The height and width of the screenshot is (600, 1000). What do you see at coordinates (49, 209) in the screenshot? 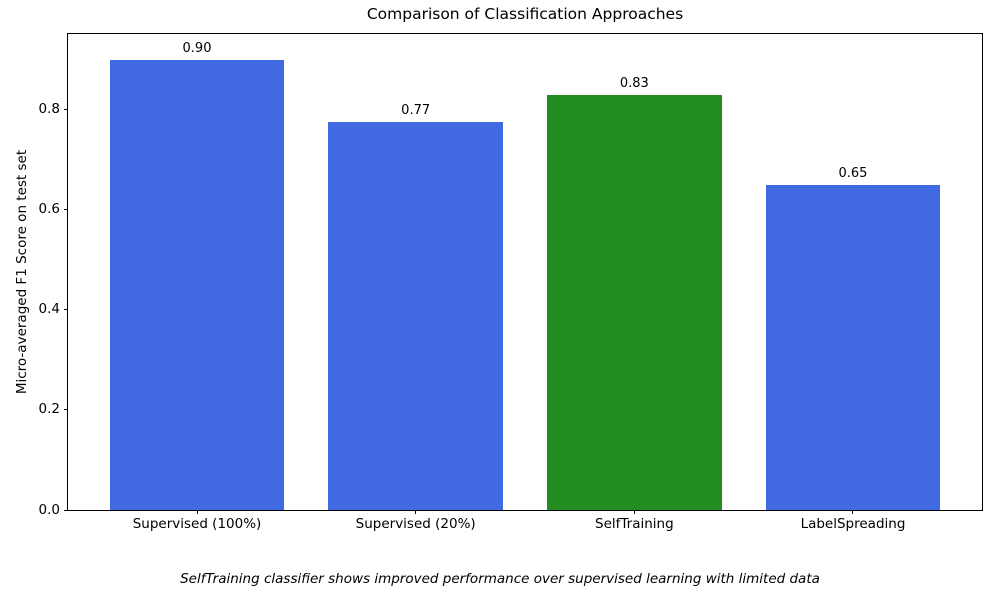
I see `y-tick-label: 0.6` at bounding box center [49, 209].